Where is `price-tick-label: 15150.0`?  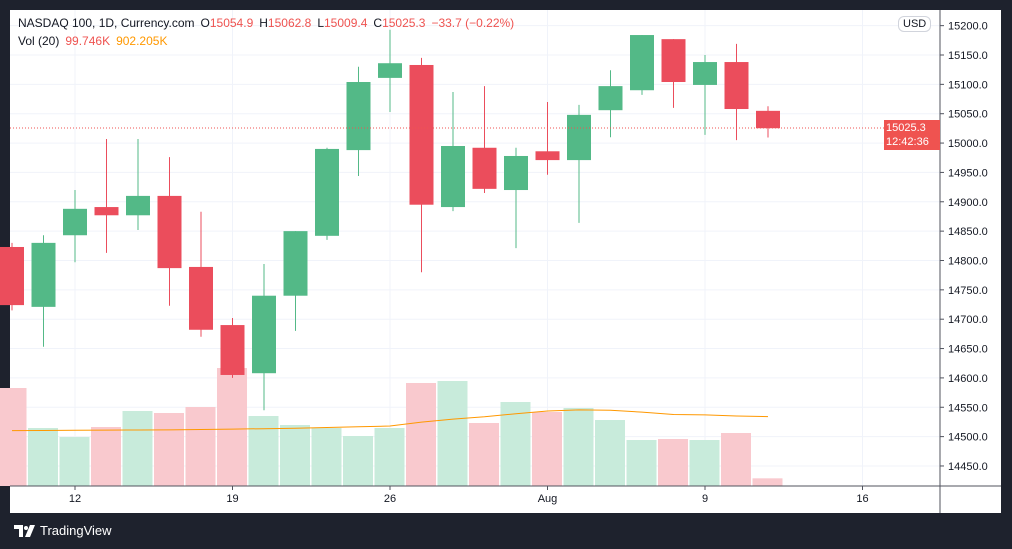 price-tick-label: 15150.0 is located at coordinates (968, 56).